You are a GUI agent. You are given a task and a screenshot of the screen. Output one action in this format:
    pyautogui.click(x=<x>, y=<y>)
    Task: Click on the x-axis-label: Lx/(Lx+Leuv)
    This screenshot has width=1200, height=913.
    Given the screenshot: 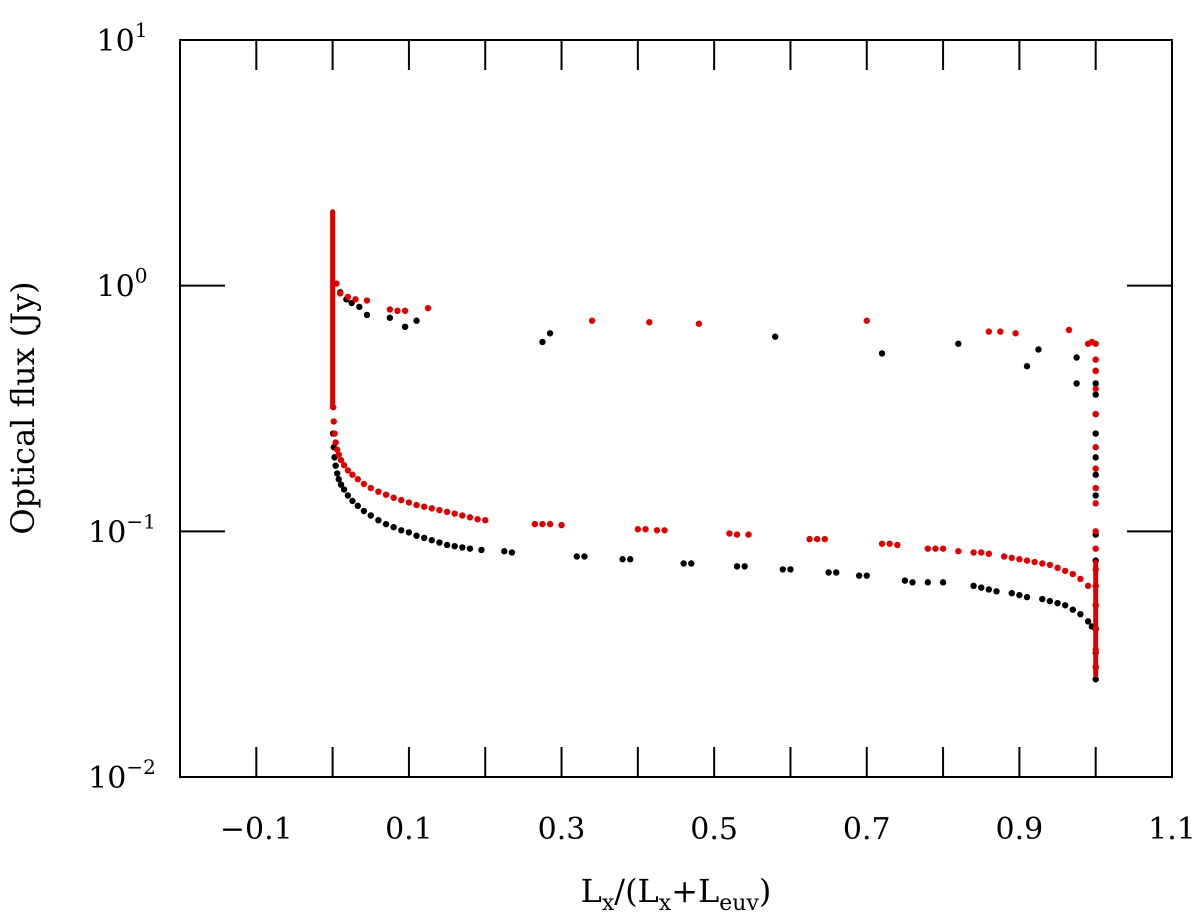 What is the action you would take?
    pyautogui.click(x=676, y=892)
    